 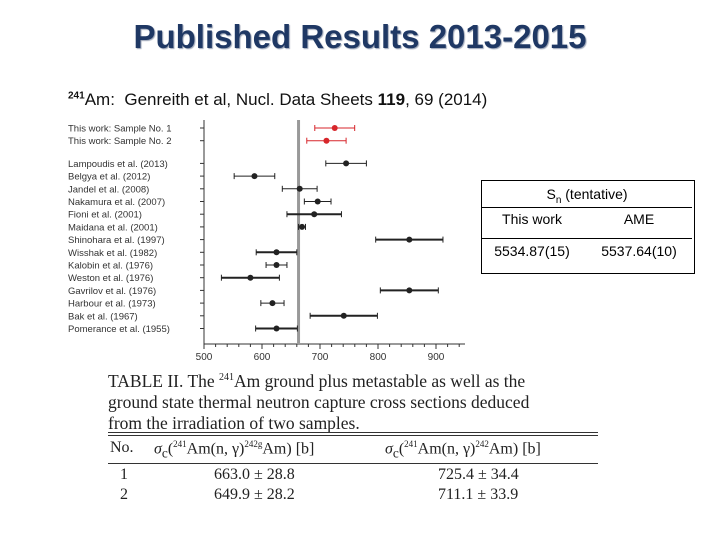 What do you see at coordinates (254, 474) in the screenshot?
I see `row1-col1: 663.0 ± 28.8` at bounding box center [254, 474].